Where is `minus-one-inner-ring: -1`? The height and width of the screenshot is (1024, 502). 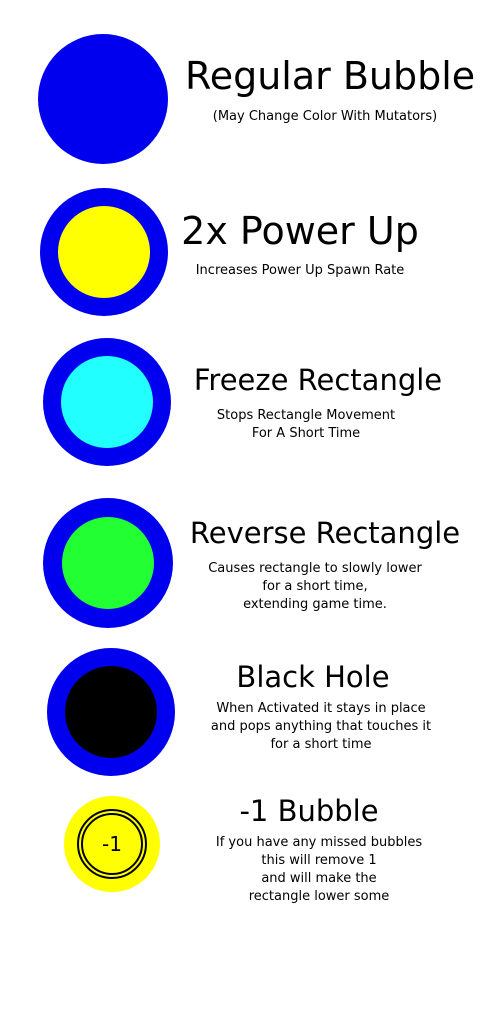 minus-one-inner-ring: -1 is located at coordinates (112, 844).